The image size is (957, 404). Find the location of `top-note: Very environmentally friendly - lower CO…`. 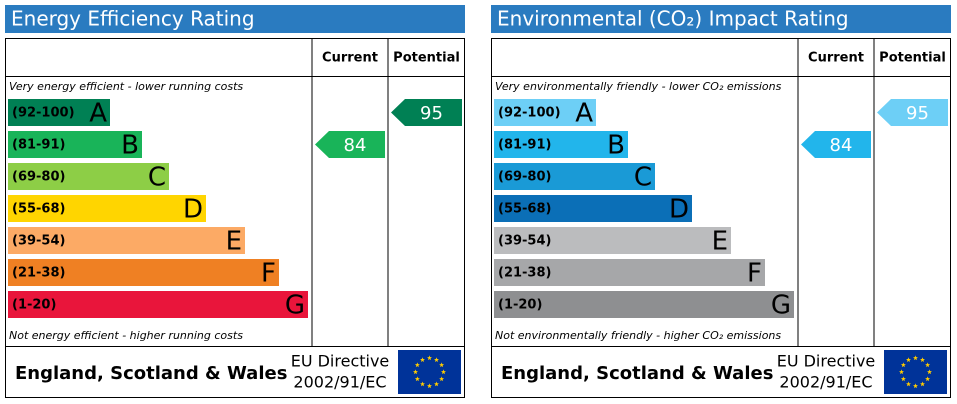

top-note: Very environmentally friendly - lower CO… is located at coordinates (638, 86).